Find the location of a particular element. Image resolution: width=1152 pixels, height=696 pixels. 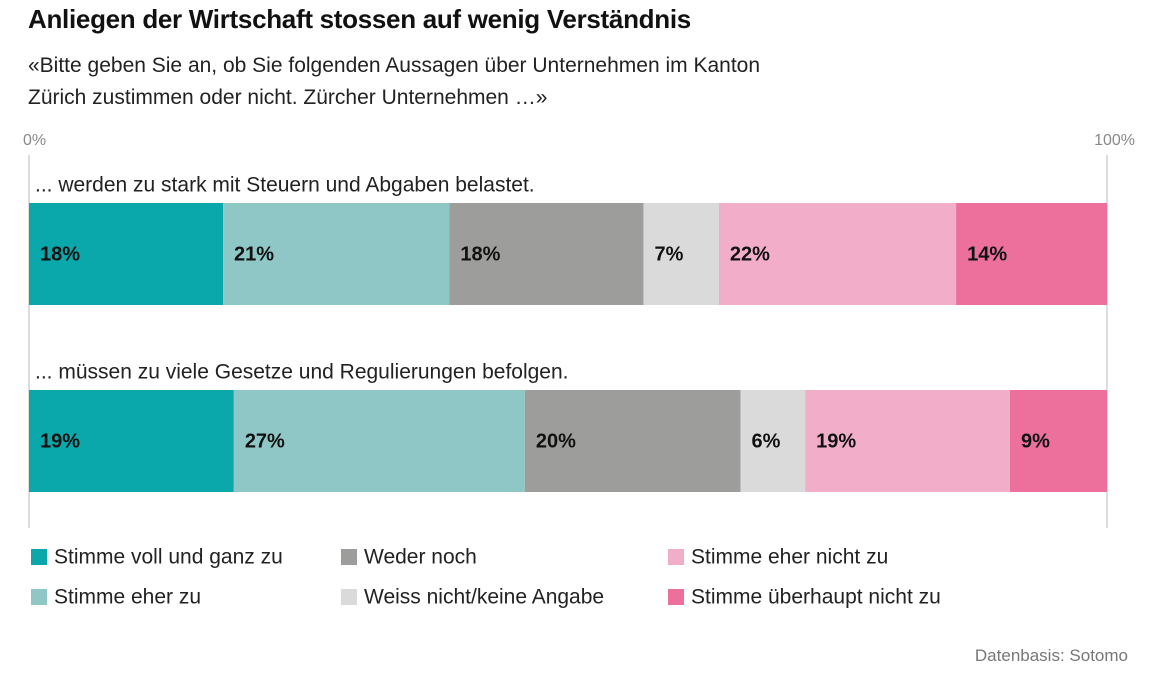

legend-label: Weiss nicht/keine Angabe is located at coordinates (484, 597).